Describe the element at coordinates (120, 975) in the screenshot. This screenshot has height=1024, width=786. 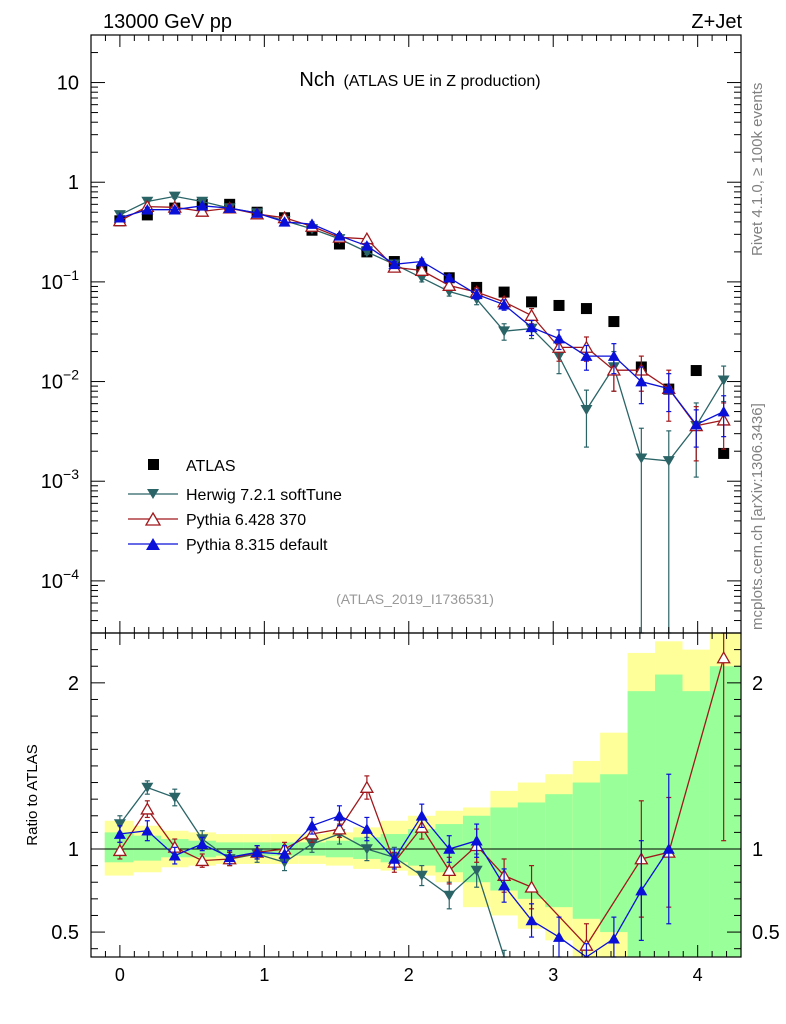
I see `x-tick-label: 0` at that location.